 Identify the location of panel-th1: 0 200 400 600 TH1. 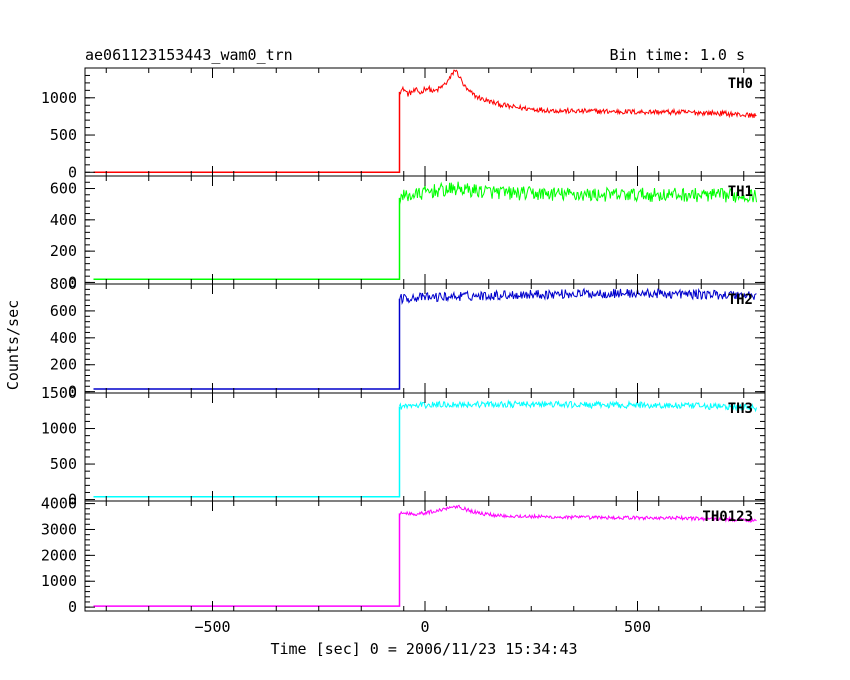
(408, 233).